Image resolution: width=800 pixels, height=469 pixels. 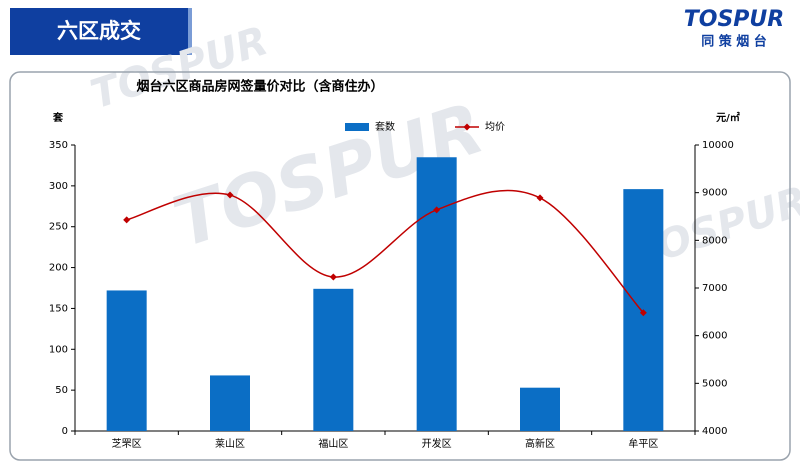 I want to click on y2-axis-label: 元/㎡, so click(x=728, y=117).